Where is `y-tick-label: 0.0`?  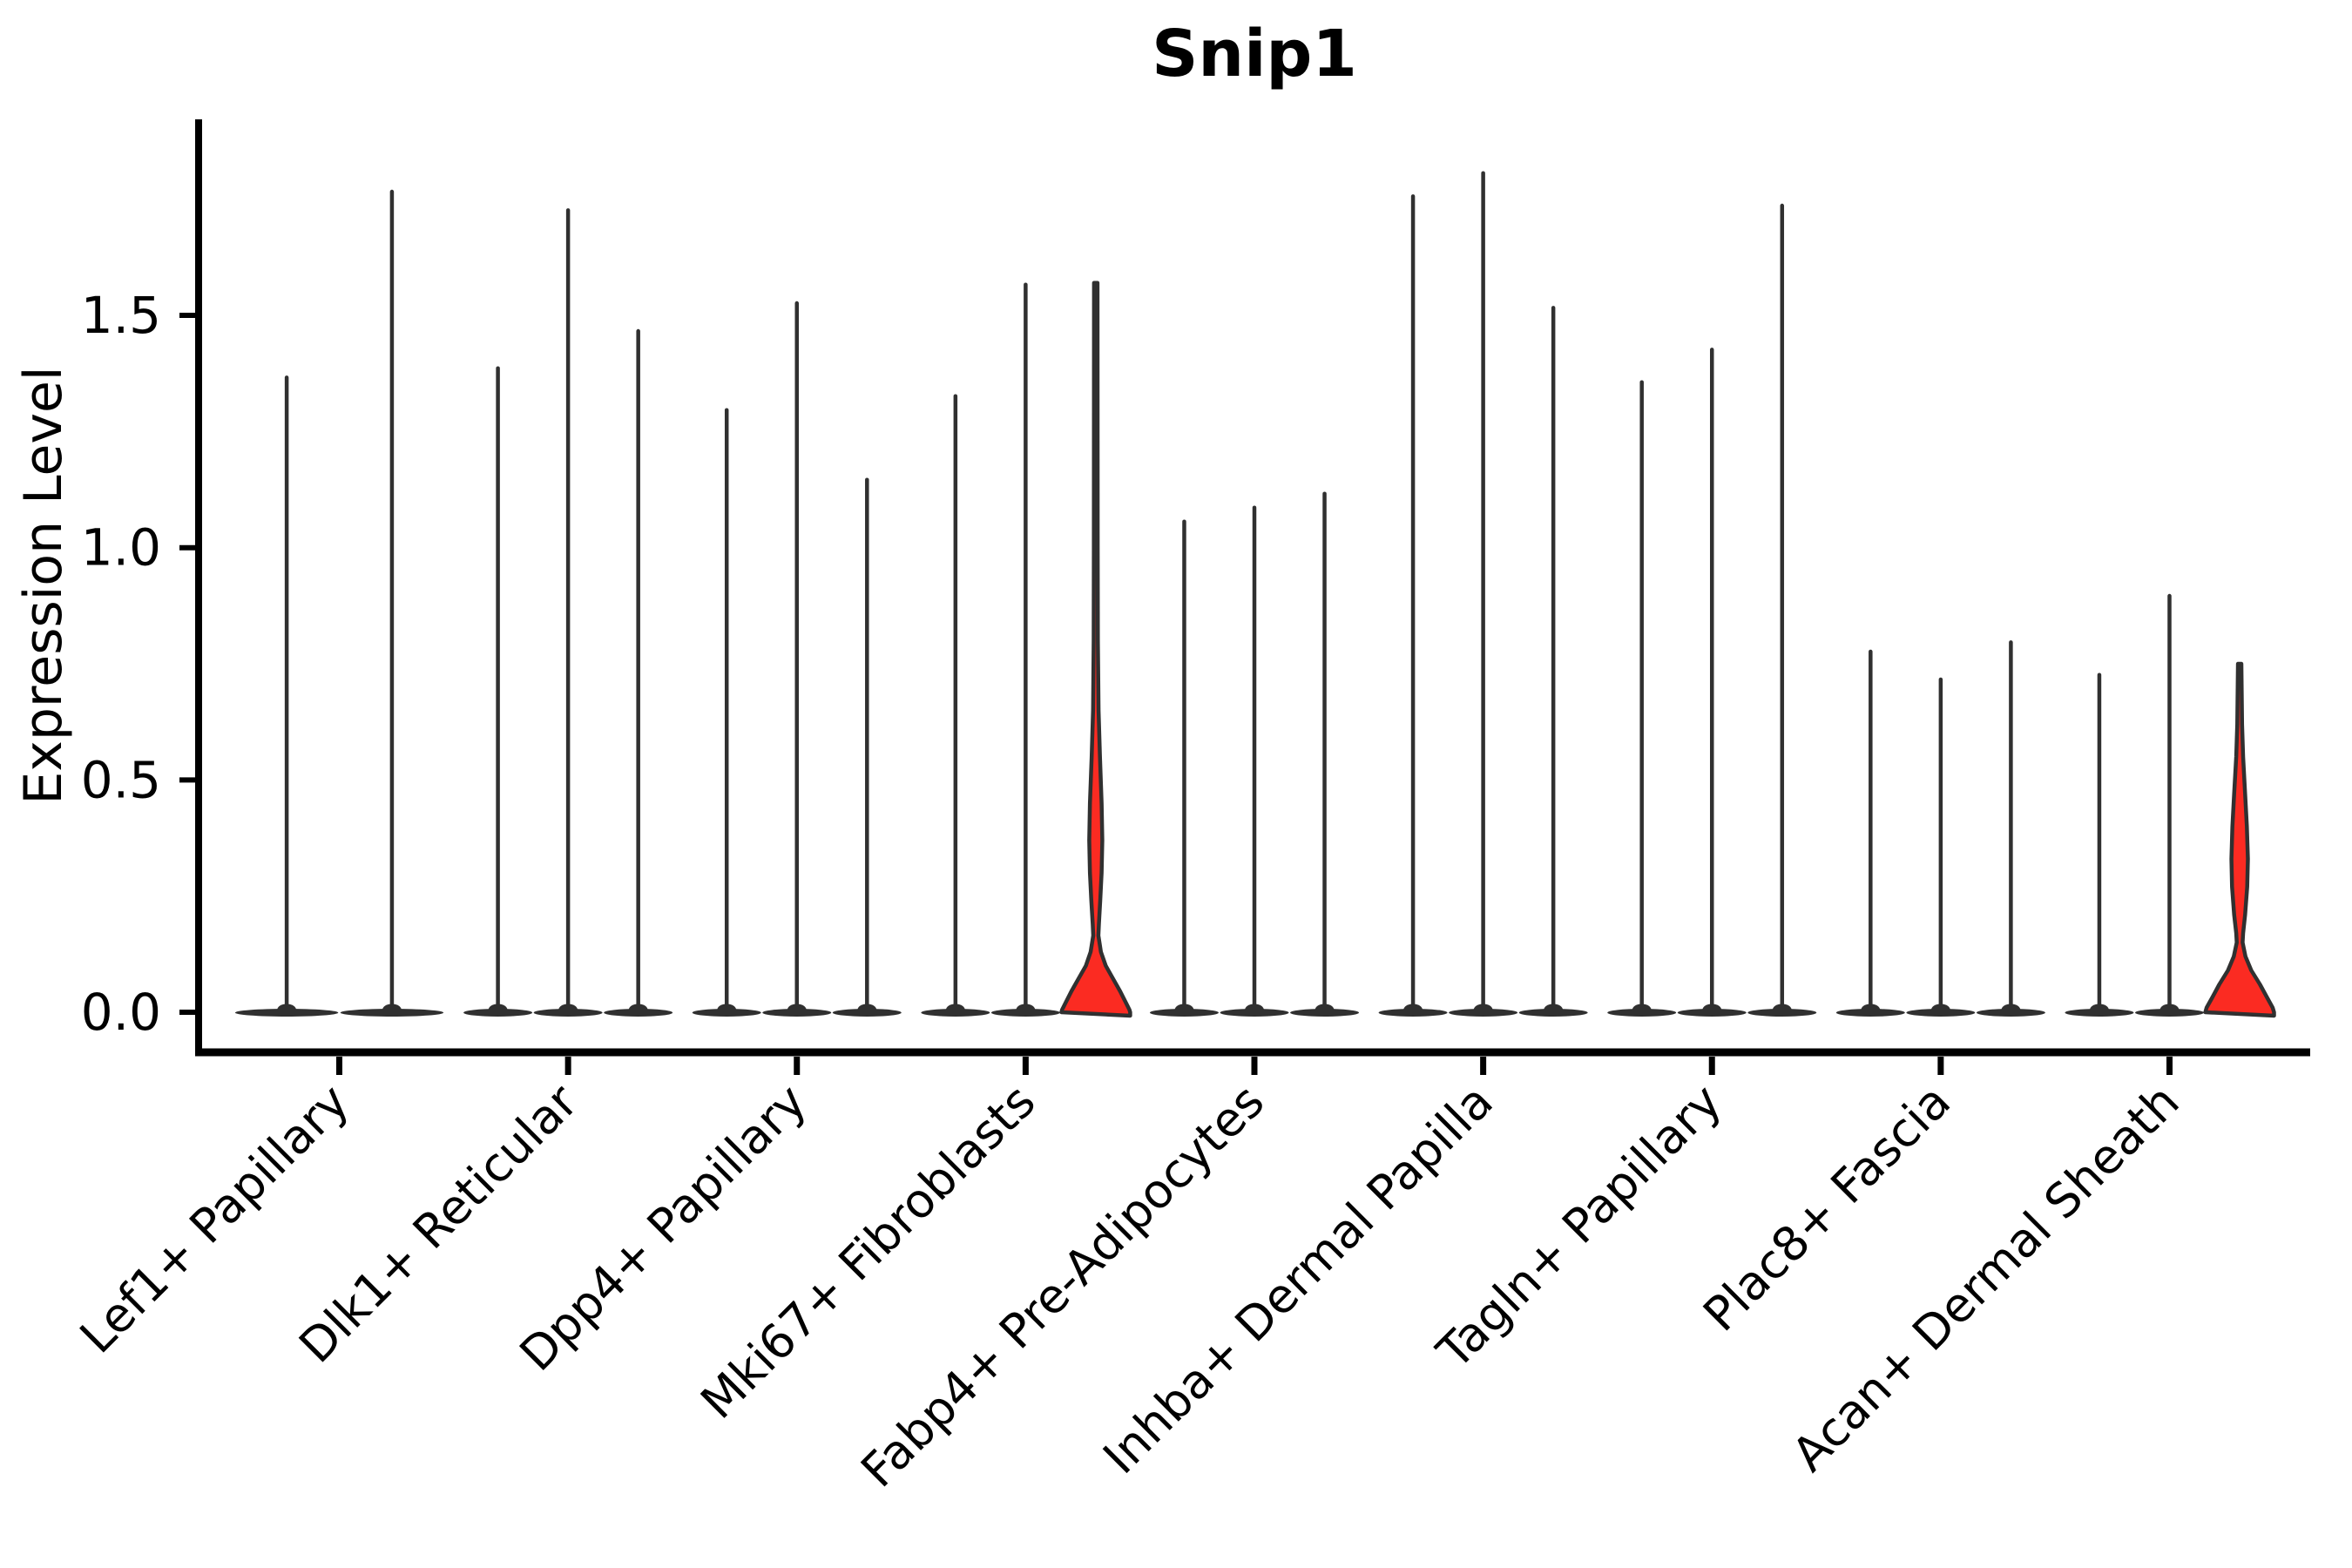 y-tick-label: 0.0 is located at coordinates (121, 1013).